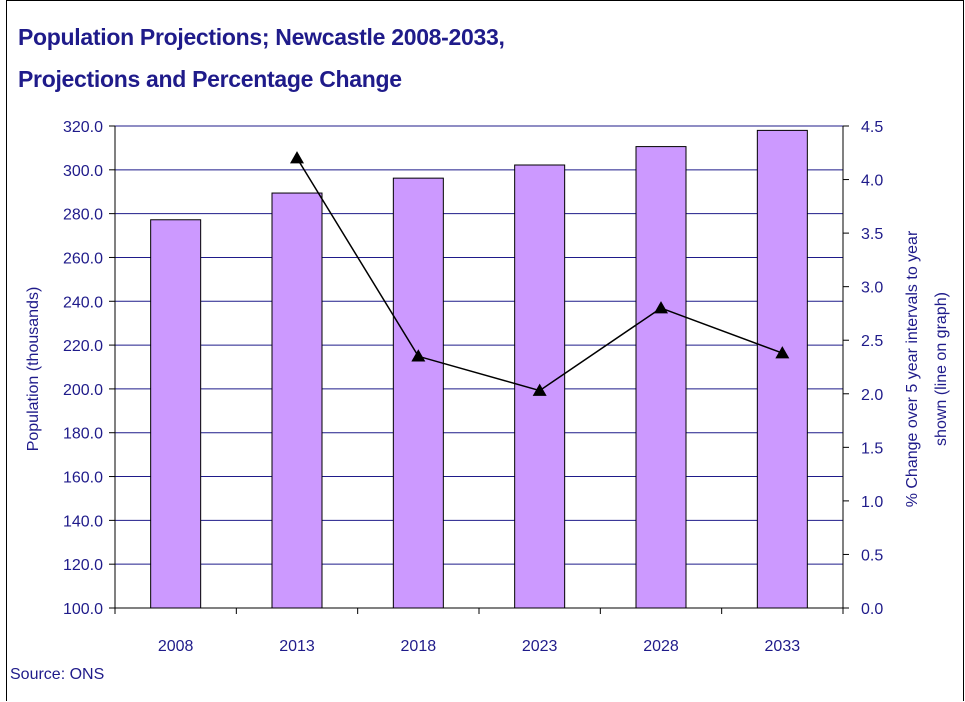 This screenshot has width=965, height=702. I want to click on y2-tick-label: 3.0, so click(872, 288).